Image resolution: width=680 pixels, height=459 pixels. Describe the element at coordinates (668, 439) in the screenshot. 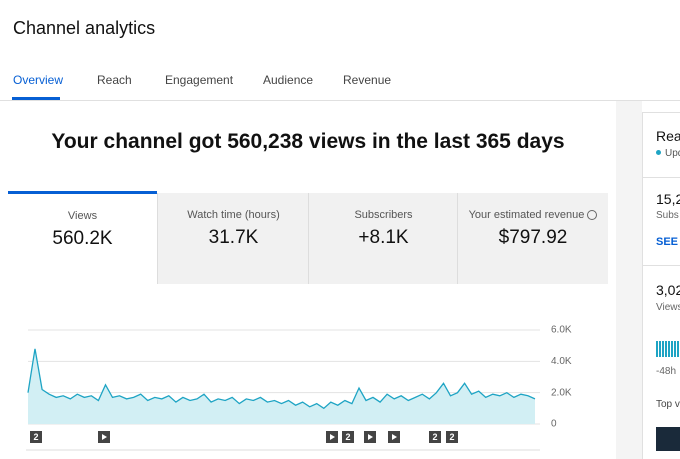

I see `thumbnail` at that location.